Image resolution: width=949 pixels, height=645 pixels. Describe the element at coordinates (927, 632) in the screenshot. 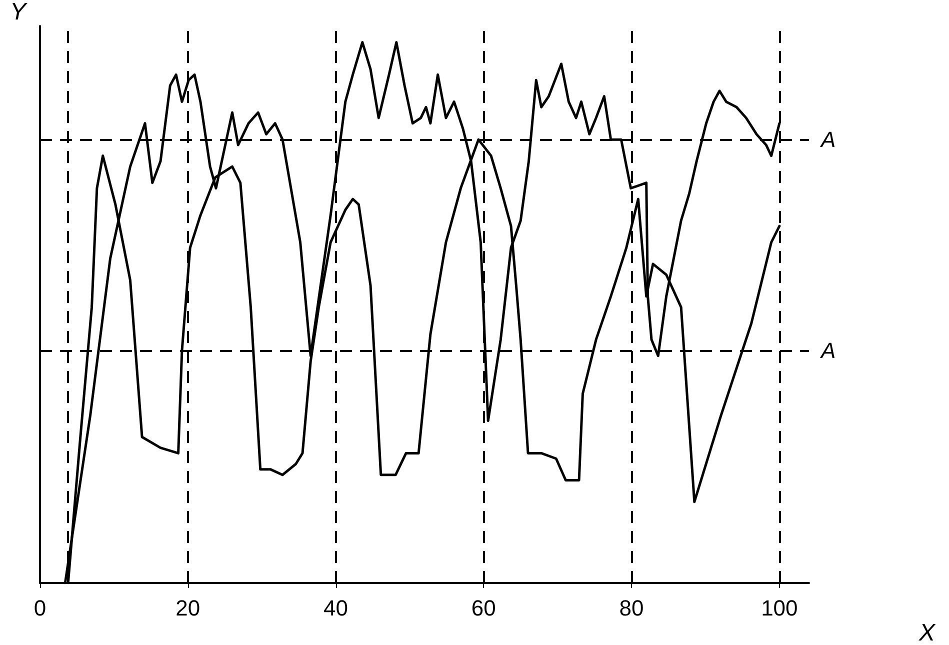

I see `x-axis-title: X` at that location.